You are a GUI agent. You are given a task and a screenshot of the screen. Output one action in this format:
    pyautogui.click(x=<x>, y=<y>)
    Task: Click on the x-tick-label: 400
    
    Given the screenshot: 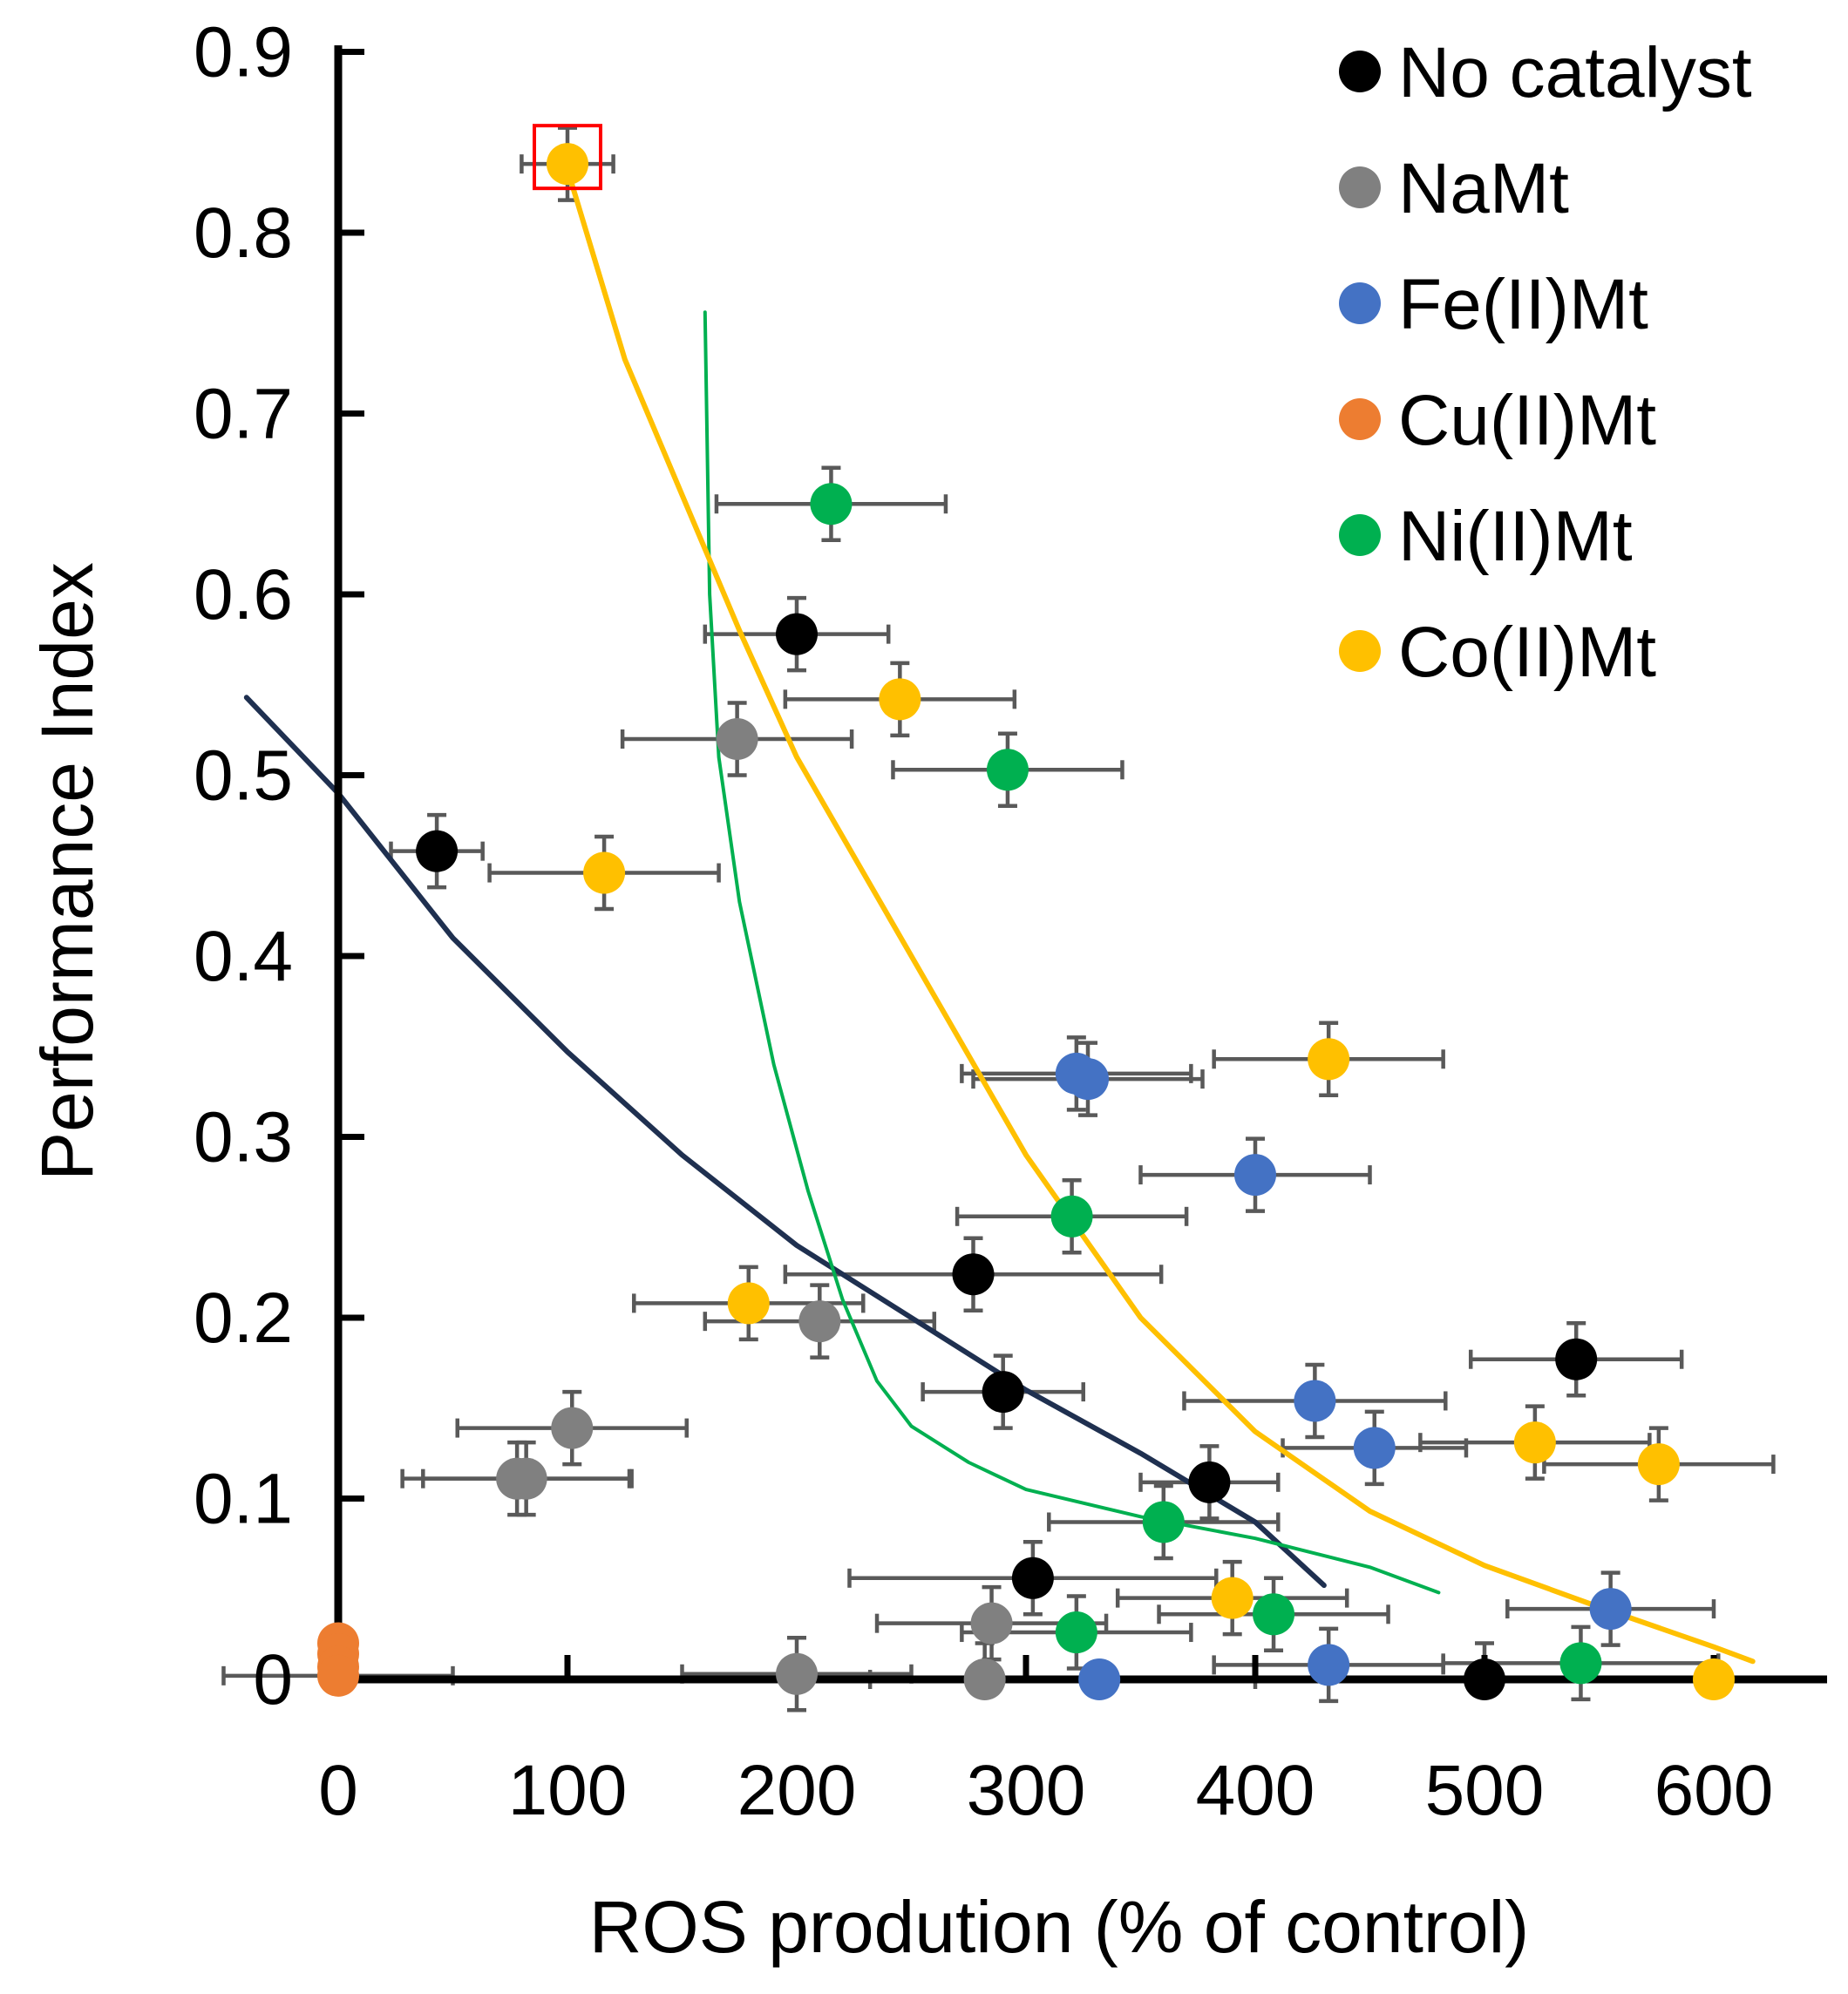 What is the action you would take?
    pyautogui.click(x=1255, y=1790)
    